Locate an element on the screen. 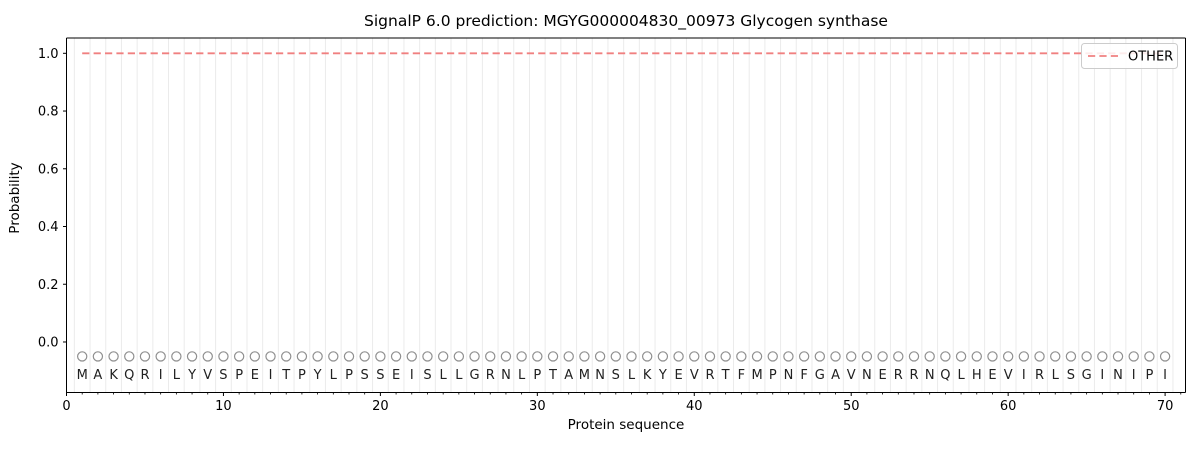 This screenshot has width=1200, height=450. legend: OTHER is located at coordinates (1129, 56).